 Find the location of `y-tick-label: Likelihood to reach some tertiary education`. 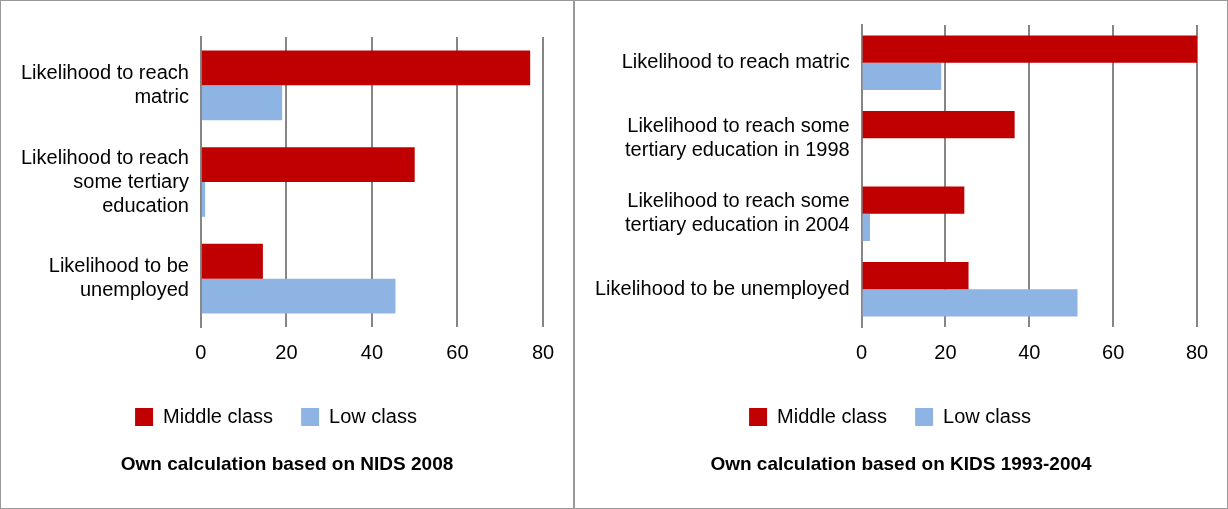

y-tick-label: Likelihood to reach some tertiary education is located at coordinates (105, 180).